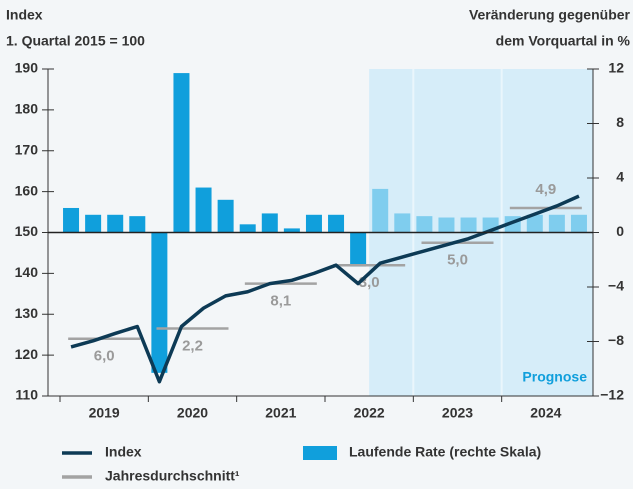 The width and height of the screenshot is (633, 489). Describe the element at coordinates (192, 413) in the screenshot. I see `x-tick-label: 2020` at that location.